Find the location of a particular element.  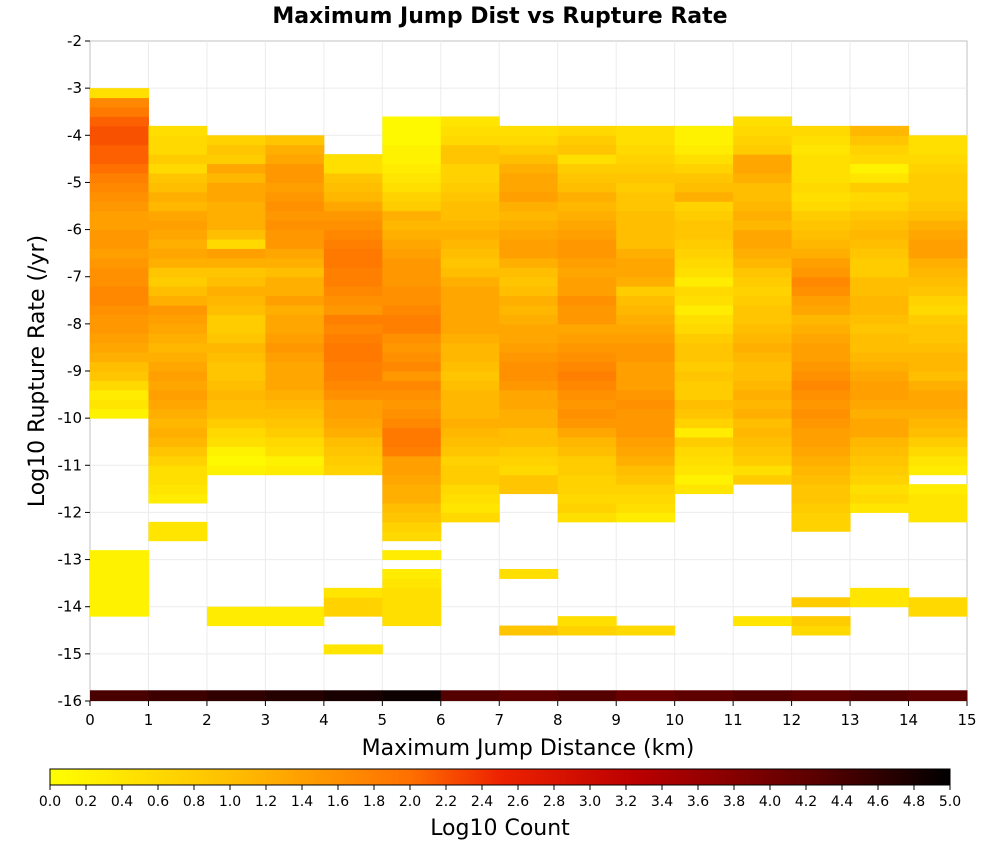

colorbar-tick-label: 1.6 is located at coordinates (338, 802).